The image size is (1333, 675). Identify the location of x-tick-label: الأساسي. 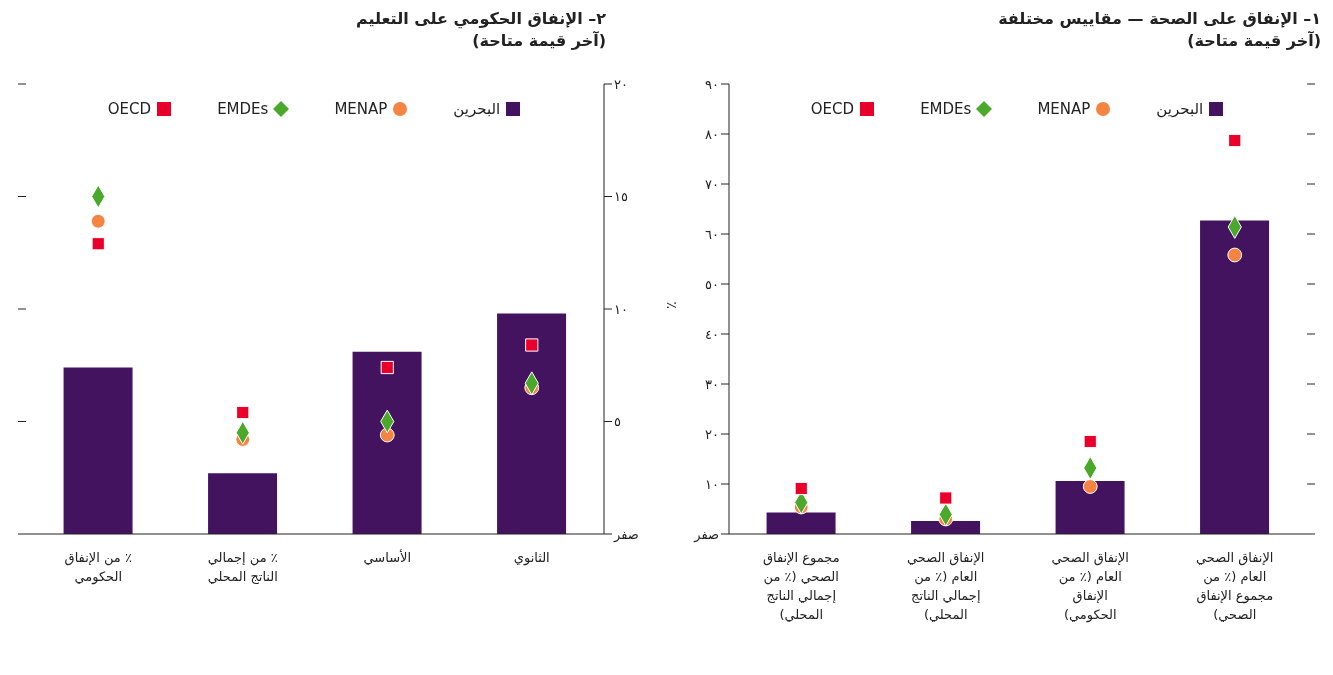
(387, 557).